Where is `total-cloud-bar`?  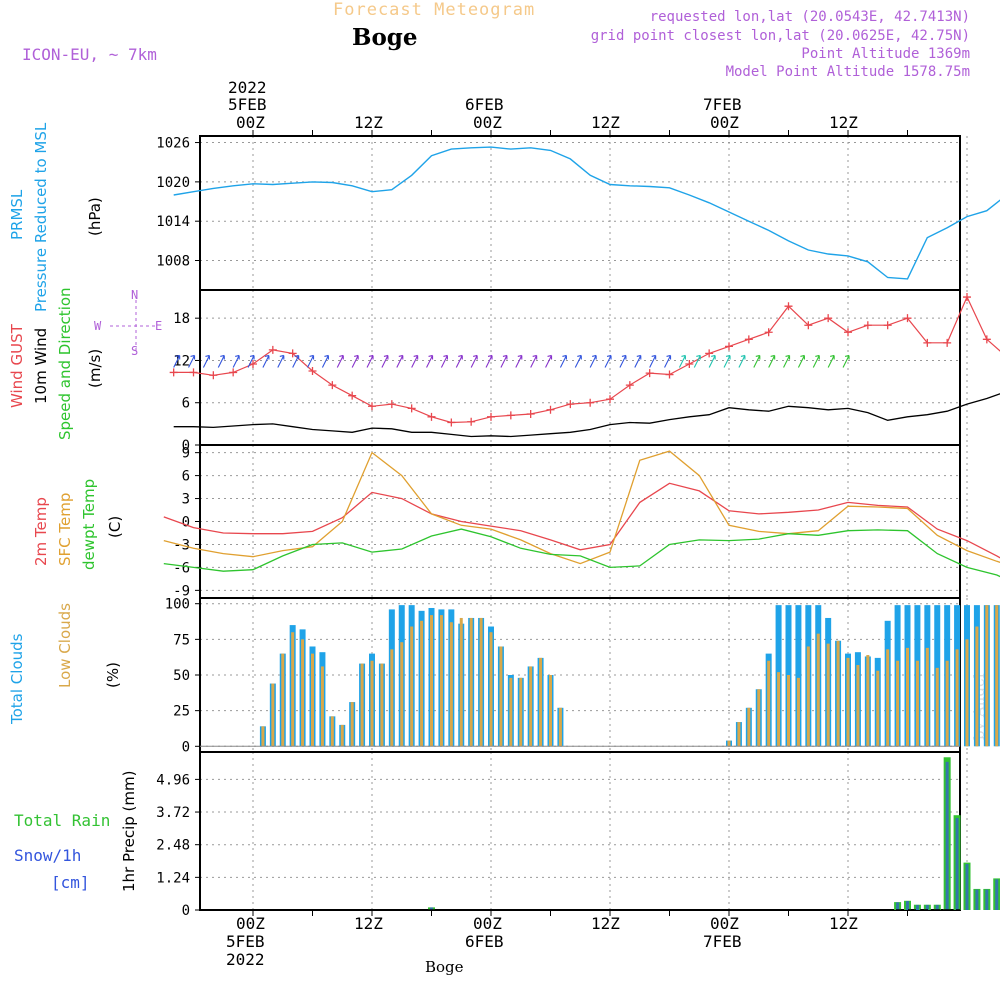
total-cloud-bar is located at coordinates (798, 676).